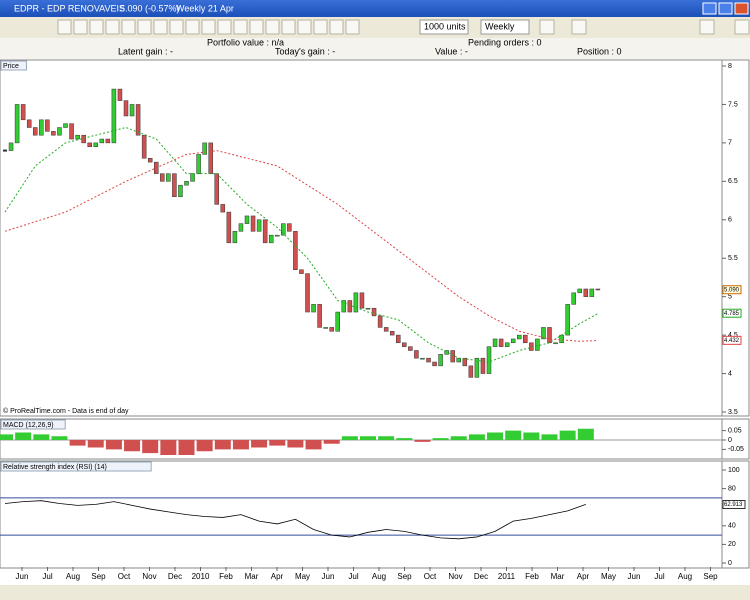  What do you see at coordinates (741, 8) in the screenshot?
I see `close-button` at bounding box center [741, 8].